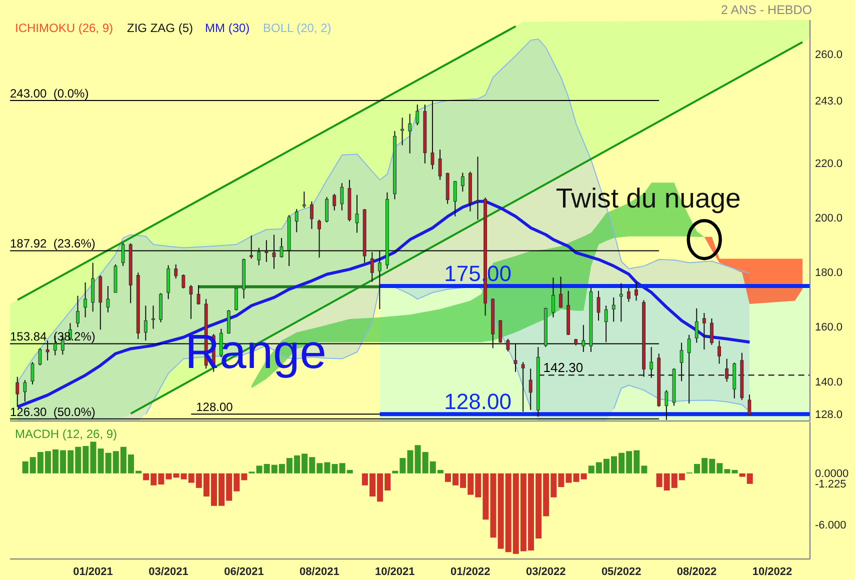  What do you see at coordinates (829, 415) in the screenshot?
I see `y-tick-label: 128.0` at bounding box center [829, 415].